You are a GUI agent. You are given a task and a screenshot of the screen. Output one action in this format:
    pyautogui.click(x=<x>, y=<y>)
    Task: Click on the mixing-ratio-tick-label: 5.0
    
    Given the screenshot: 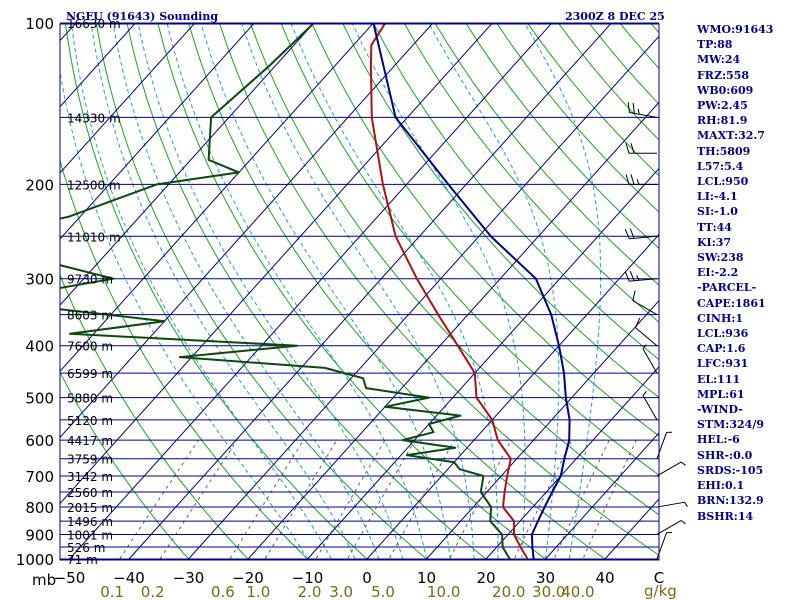 What is the action you would take?
    pyautogui.click(x=383, y=591)
    